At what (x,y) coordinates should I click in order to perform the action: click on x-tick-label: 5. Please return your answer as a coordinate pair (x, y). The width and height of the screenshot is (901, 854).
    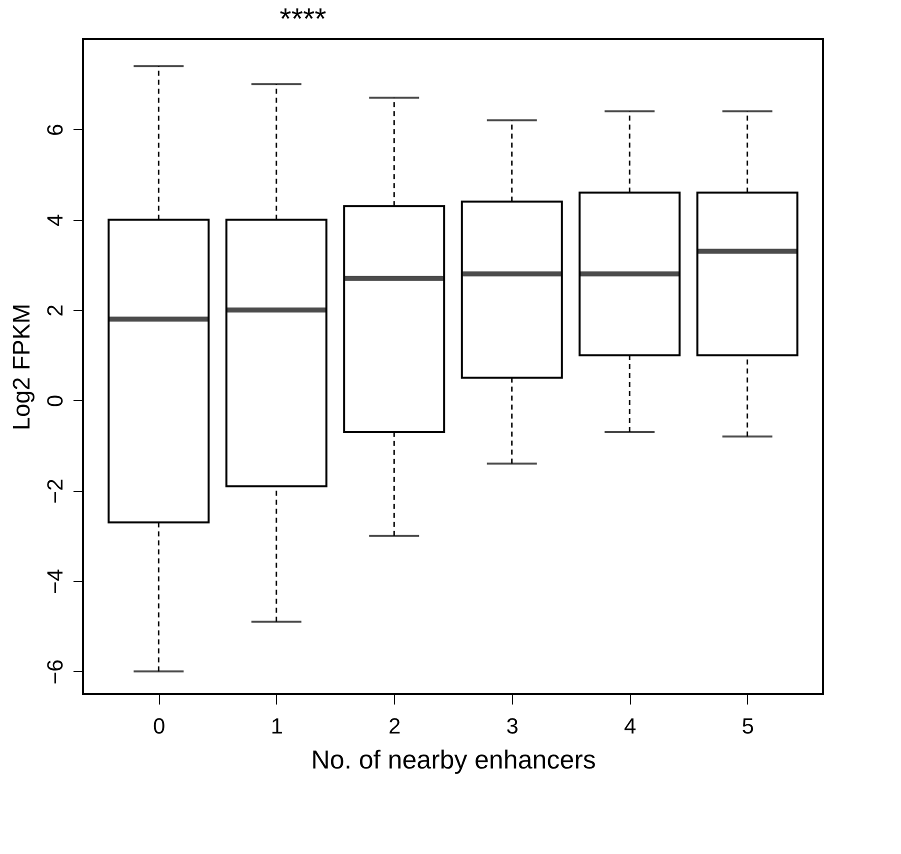
    Looking at the image, I should click on (748, 726).